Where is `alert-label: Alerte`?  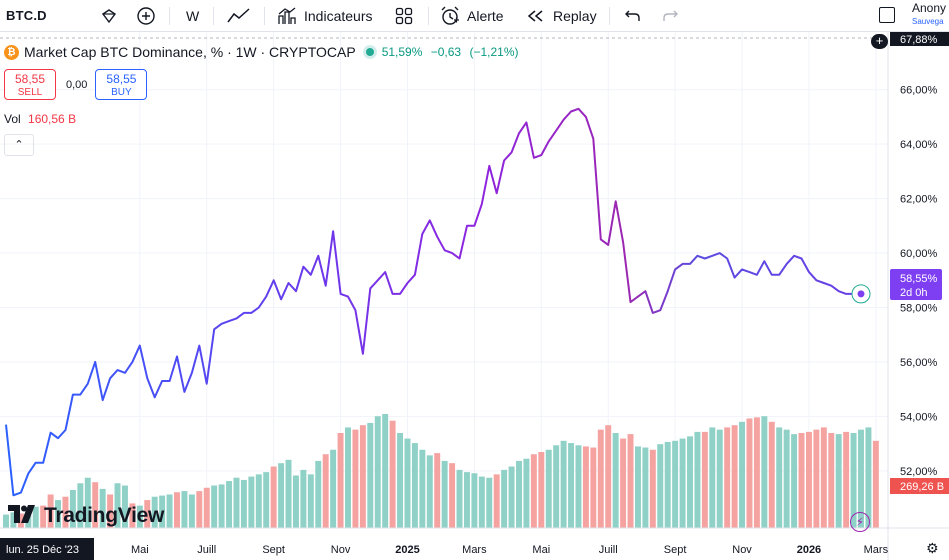 alert-label: Alerte is located at coordinates (485, 15).